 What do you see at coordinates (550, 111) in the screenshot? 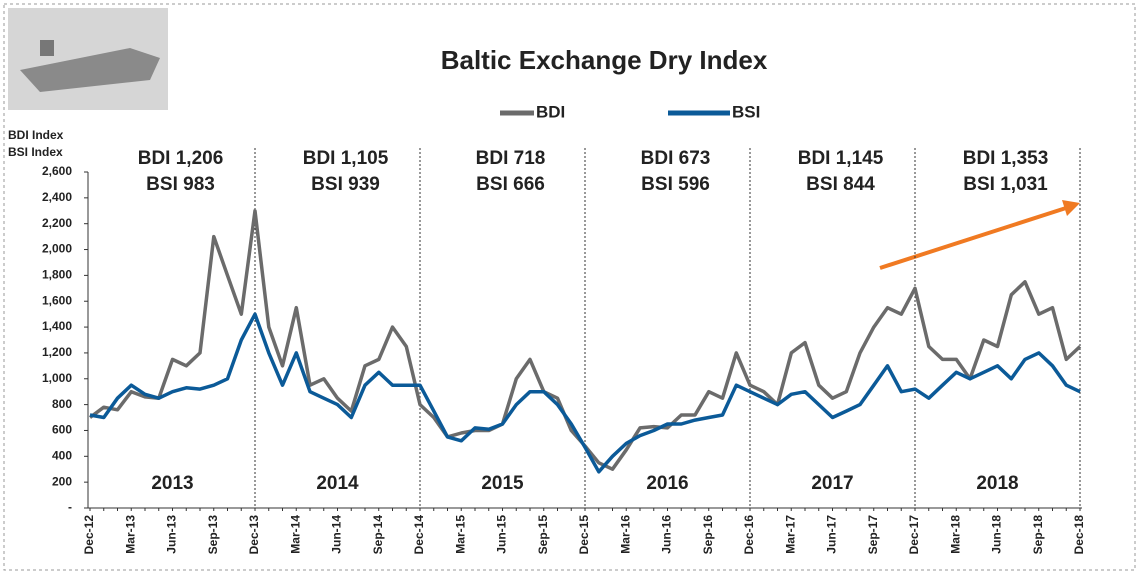
I see `legend-label: BDI` at bounding box center [550, 111].